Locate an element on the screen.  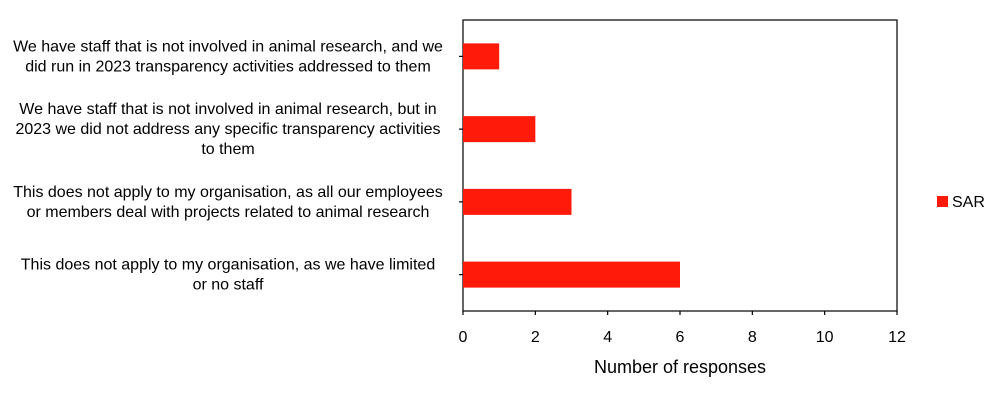
legend: SAR is located at coordinates (961, 202).